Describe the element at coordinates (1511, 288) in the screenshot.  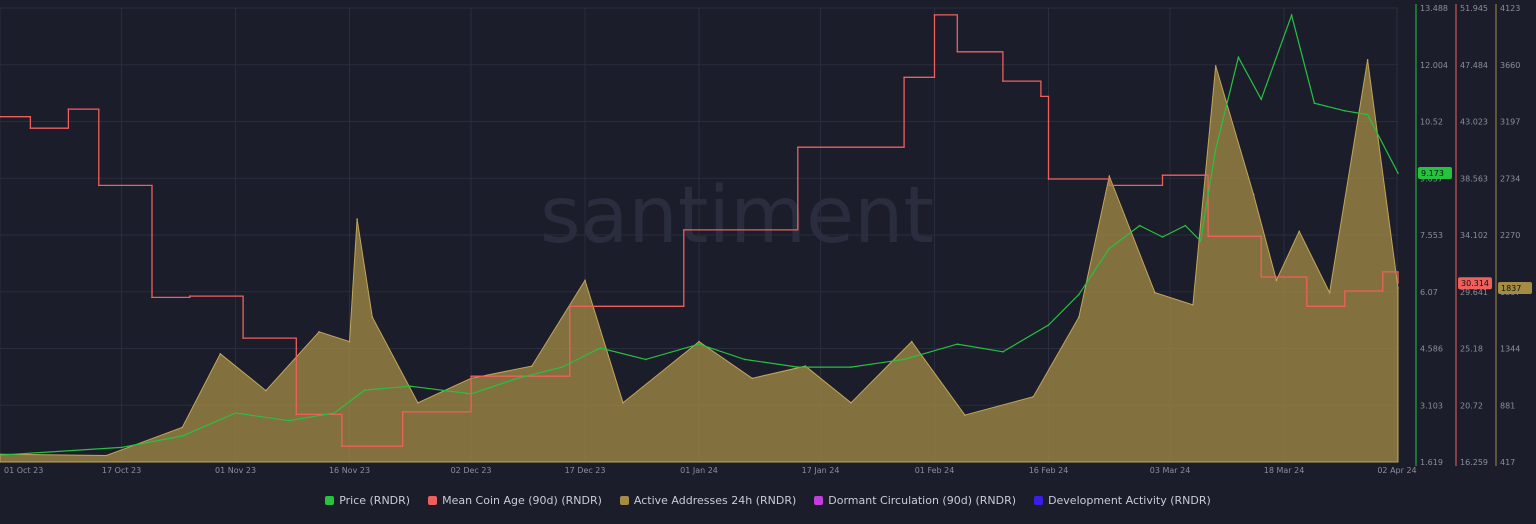
I see `active-addresses-current-label: 1837` at that location.